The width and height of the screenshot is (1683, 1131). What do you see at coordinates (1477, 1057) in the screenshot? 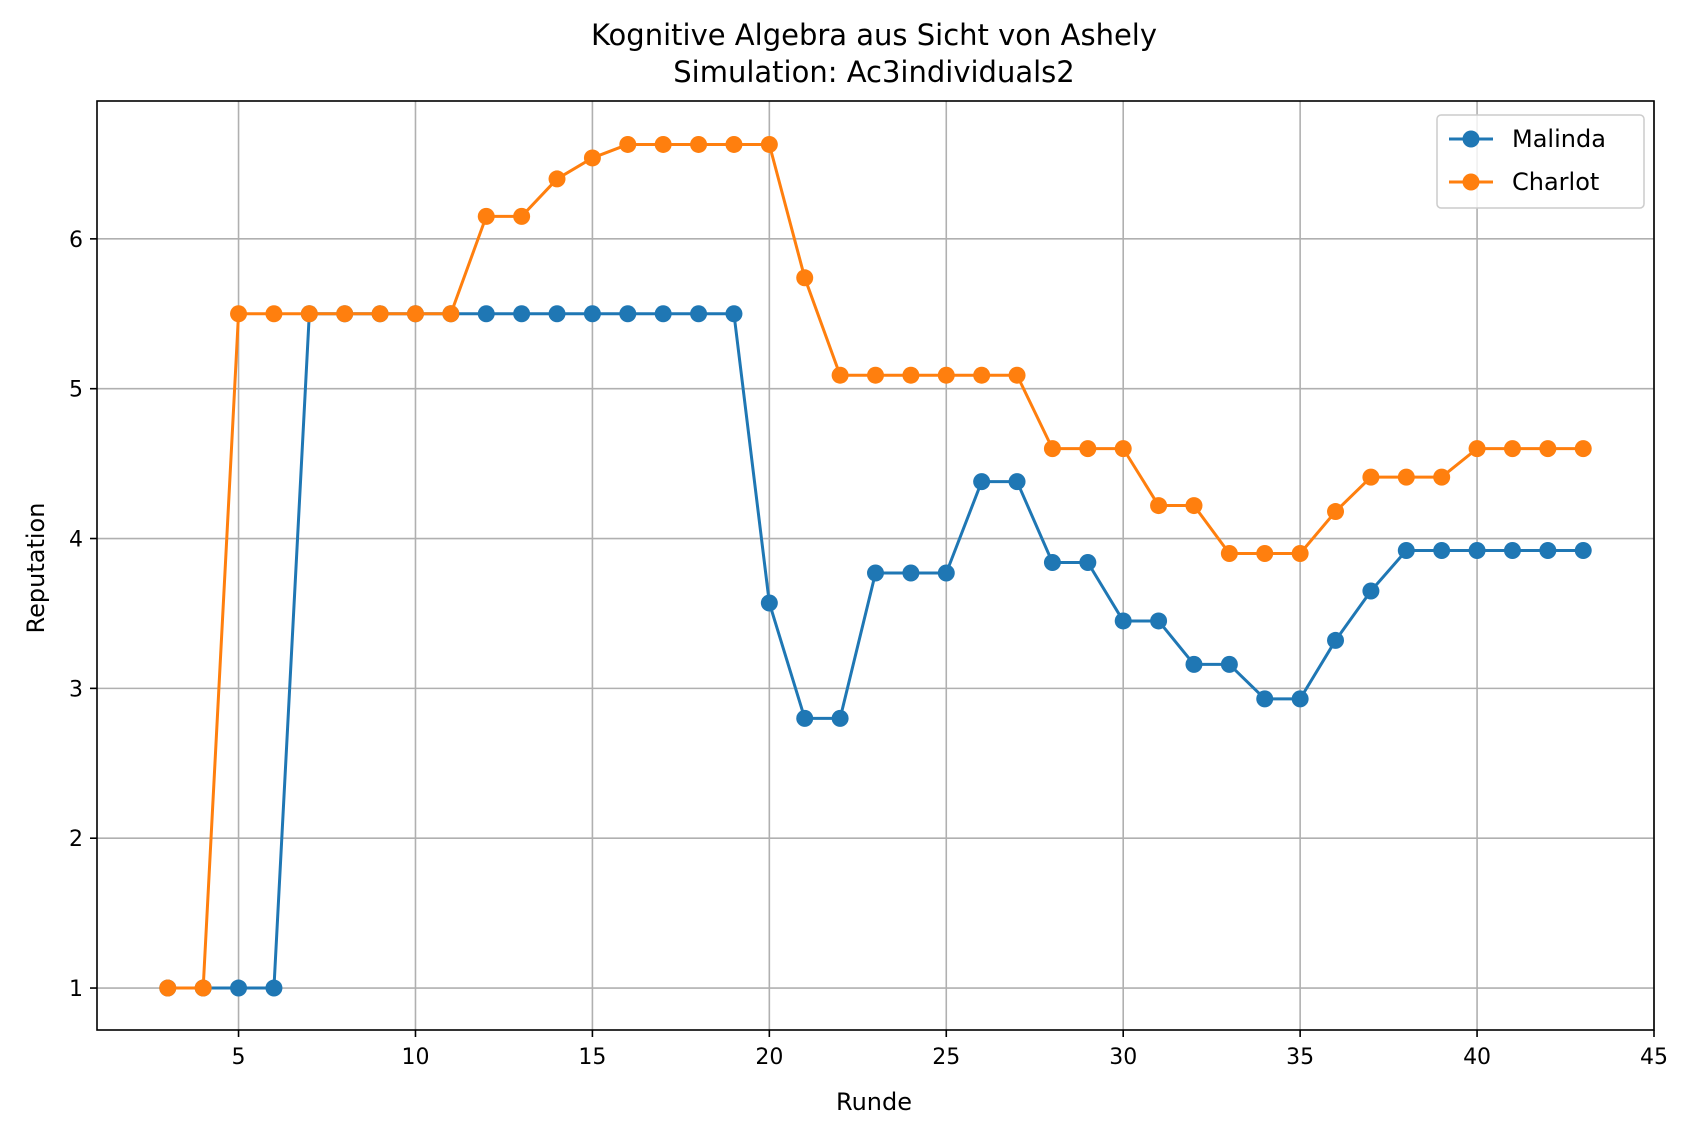
I see `x-tick-label: 40` at bounding box center [1477, 1057].